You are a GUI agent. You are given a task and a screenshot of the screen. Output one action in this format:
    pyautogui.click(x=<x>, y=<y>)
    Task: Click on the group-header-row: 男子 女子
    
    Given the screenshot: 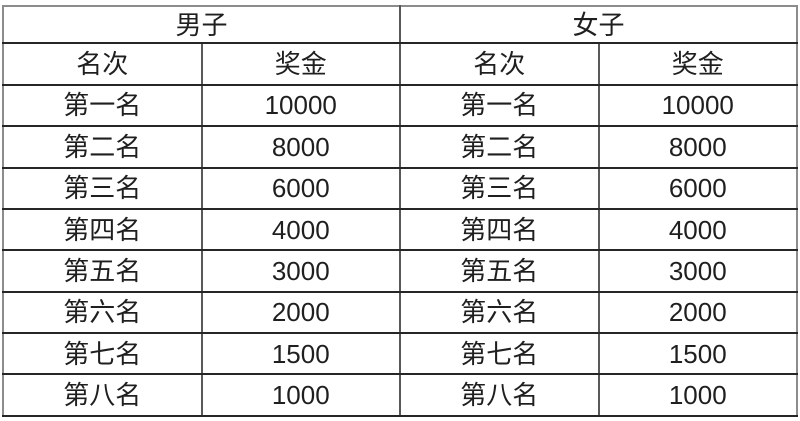 What is the action you would take?
    pyautogui.click(x=400, y=24)
    